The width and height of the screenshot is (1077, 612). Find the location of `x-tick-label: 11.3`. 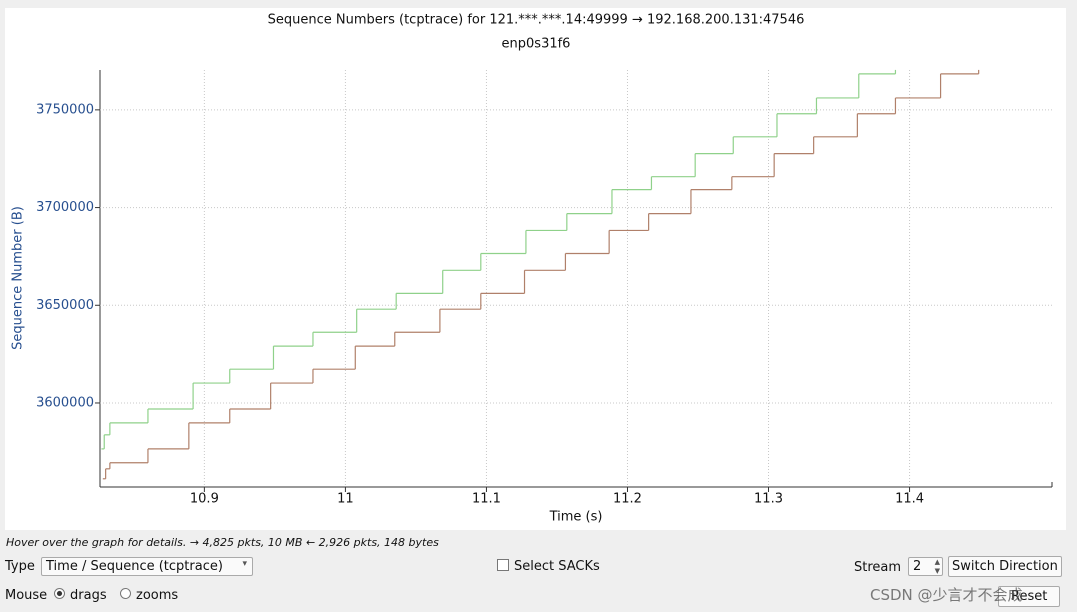

x-tick-label: 11.3 is located at coordinates (768, 499).